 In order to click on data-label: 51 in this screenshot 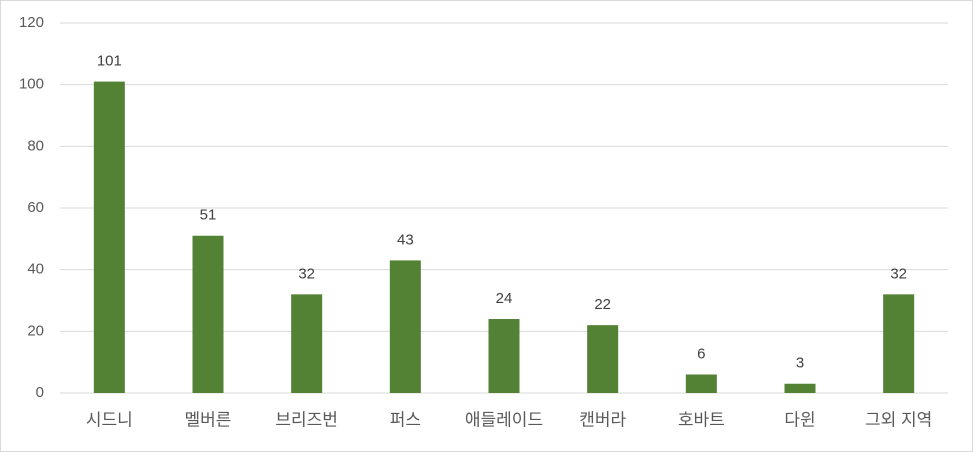, I will do `click(208, 215)`.